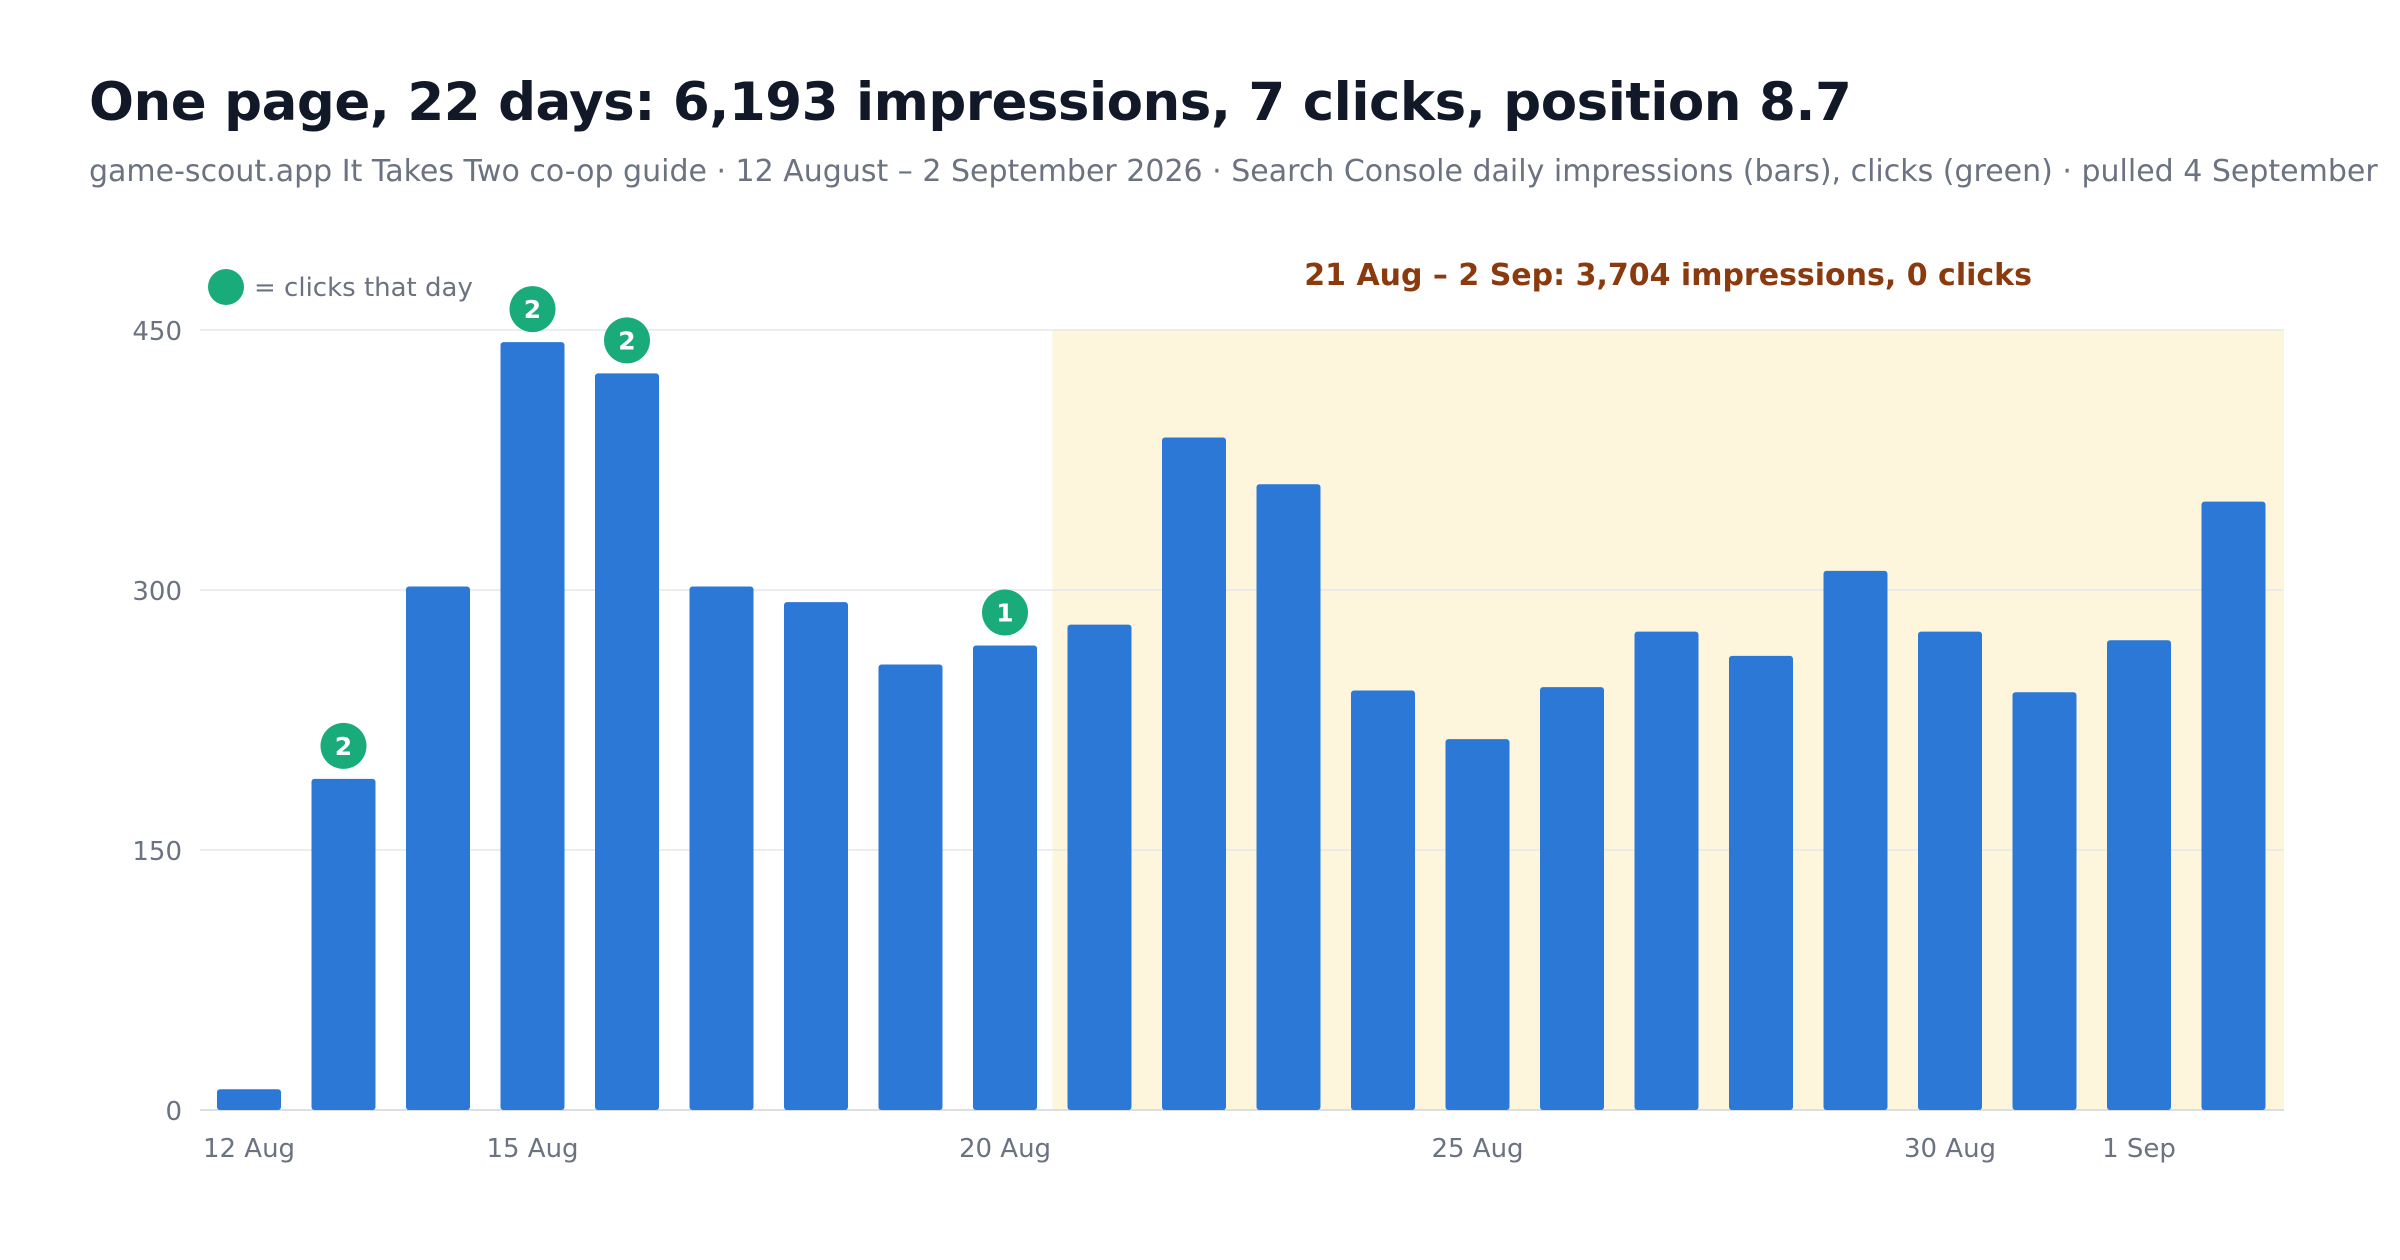 The width and height of the screenshot is (2400, 1260). I want to click on x-tick-label-20-aug: 20 Aug, so click(1005, 1149).